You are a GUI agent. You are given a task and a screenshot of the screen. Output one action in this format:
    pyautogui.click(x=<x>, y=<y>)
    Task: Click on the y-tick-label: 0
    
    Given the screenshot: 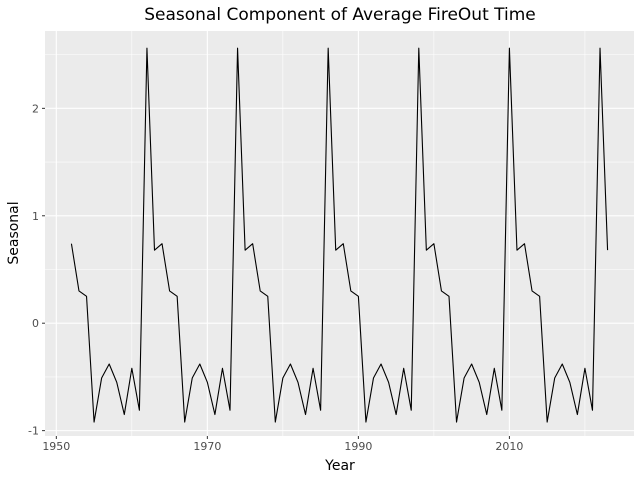 What is the action you would take?
    pyautogui.click(x=35, y=323)
    